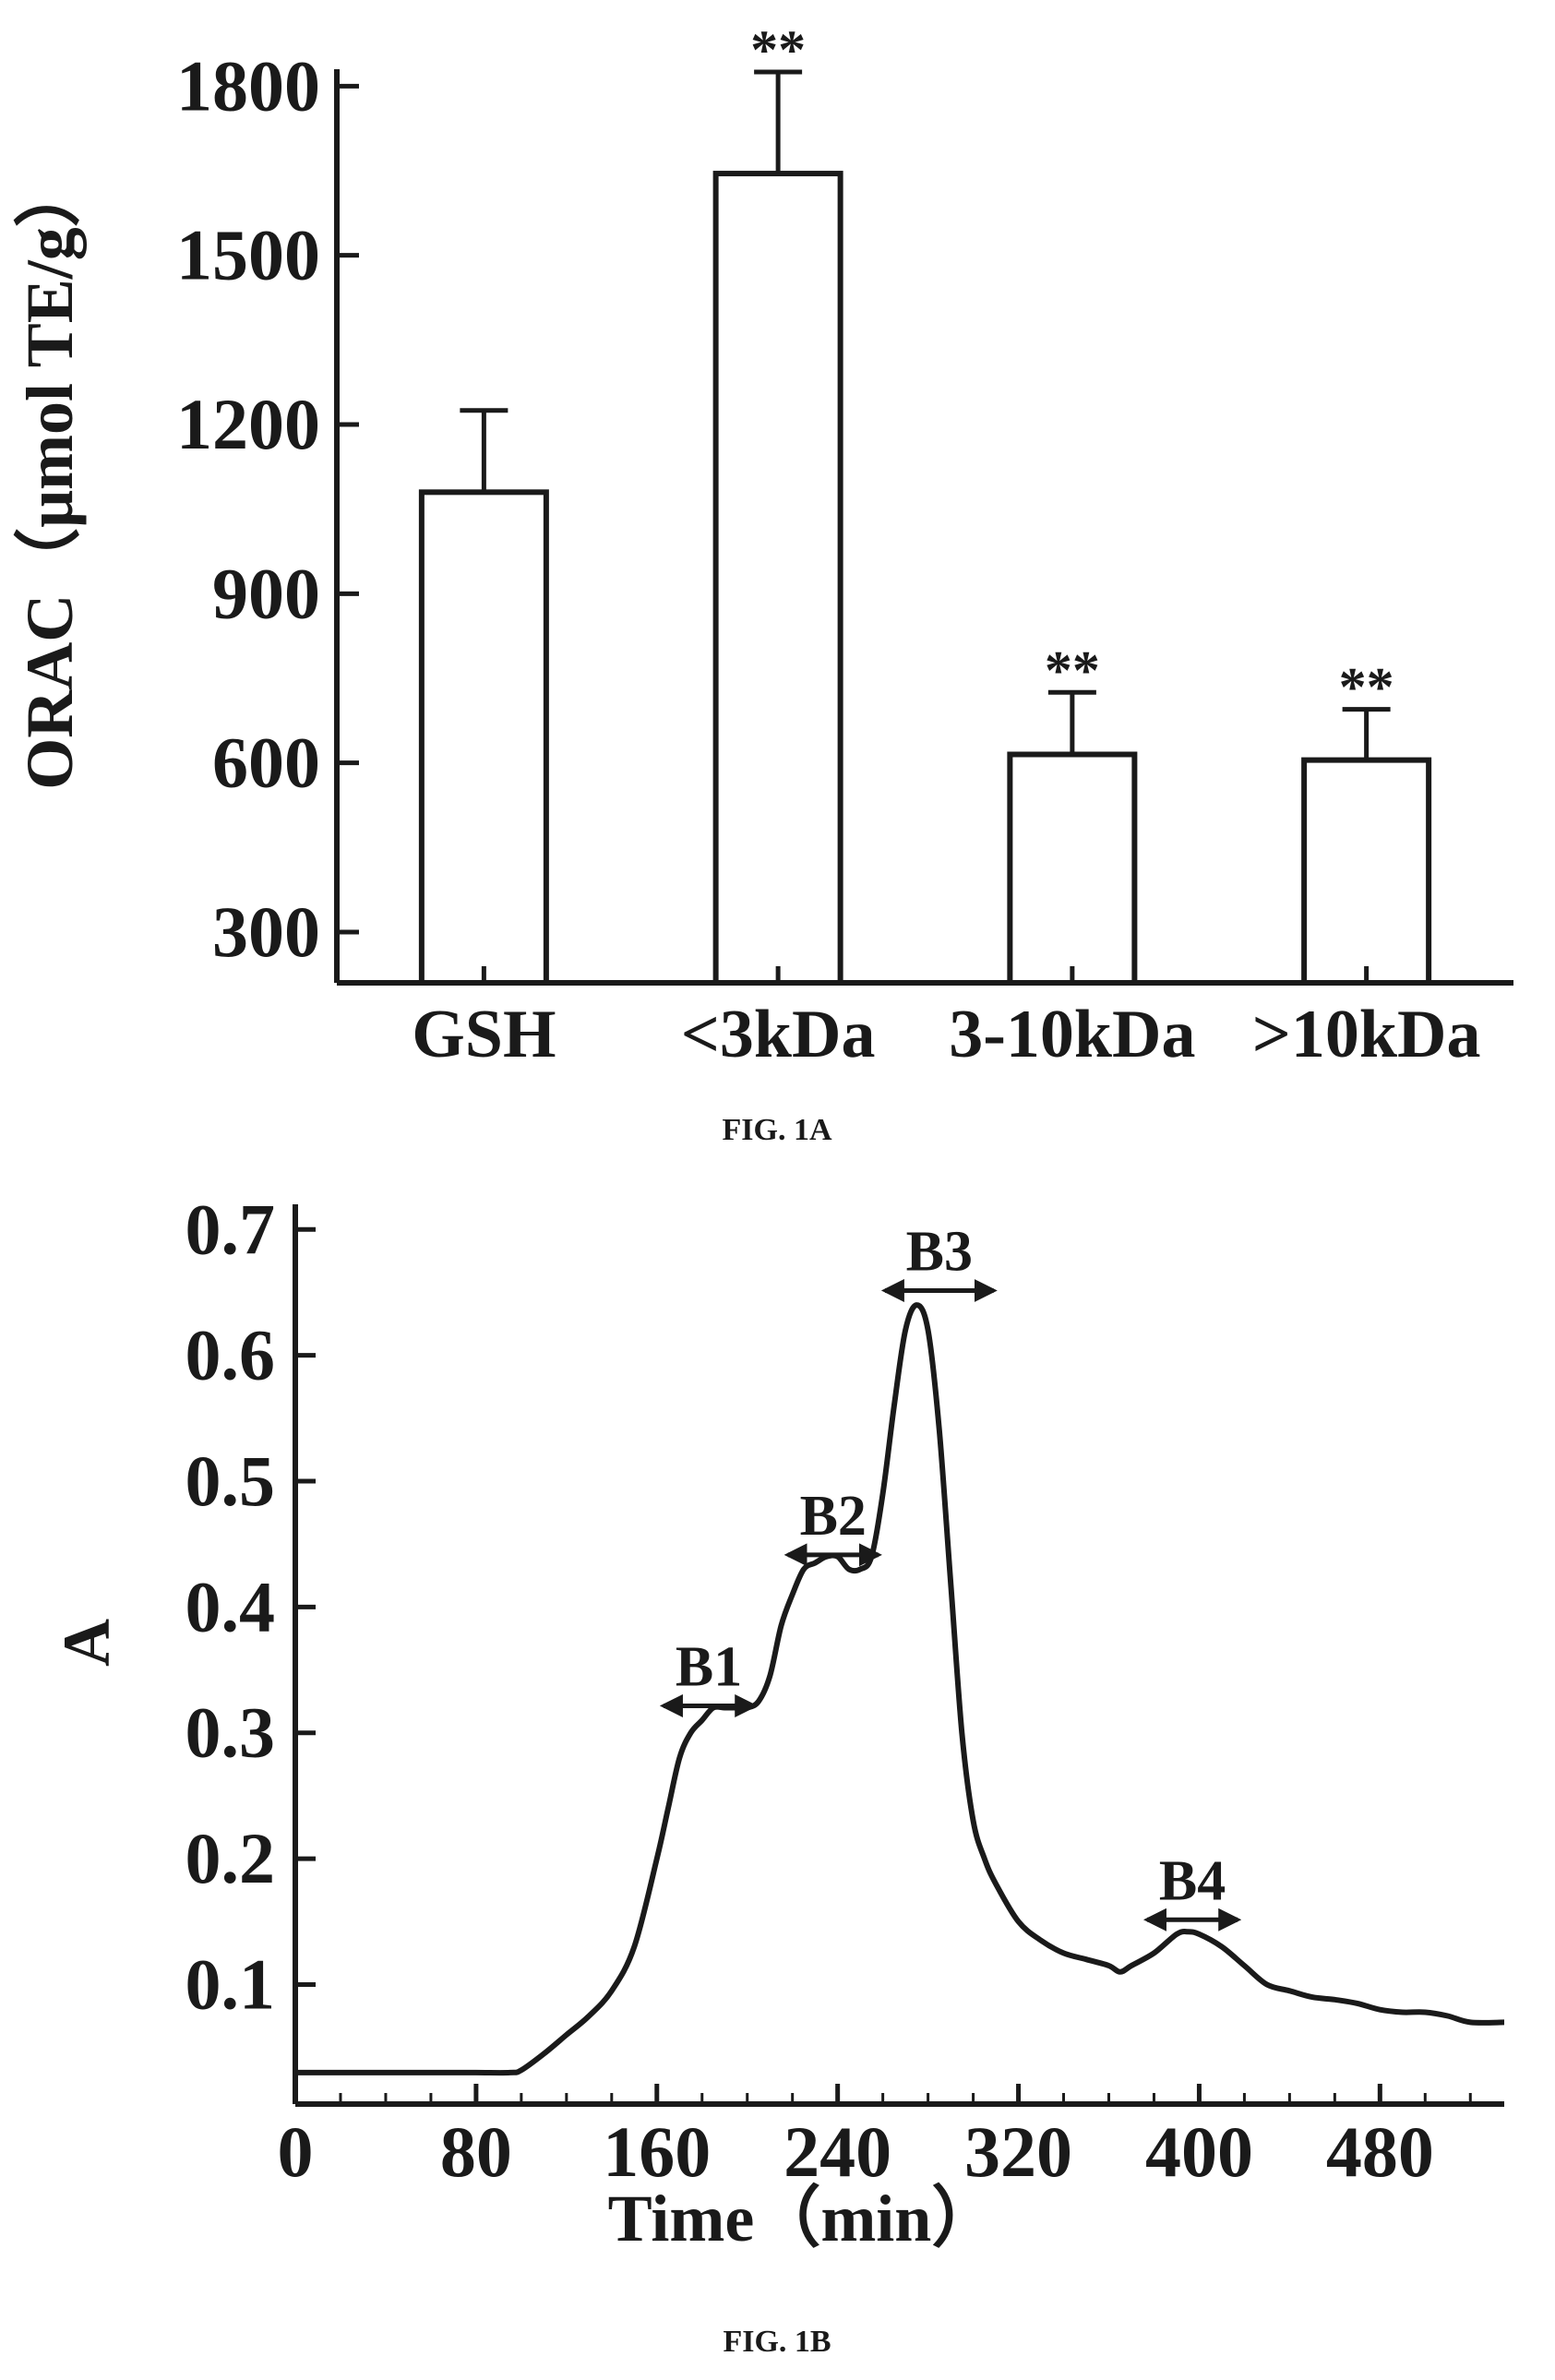 The height and width of the screenshot is (2380, 1555). I want to click on line-chart-x-tick-label: 480, so click(1380, 2151).